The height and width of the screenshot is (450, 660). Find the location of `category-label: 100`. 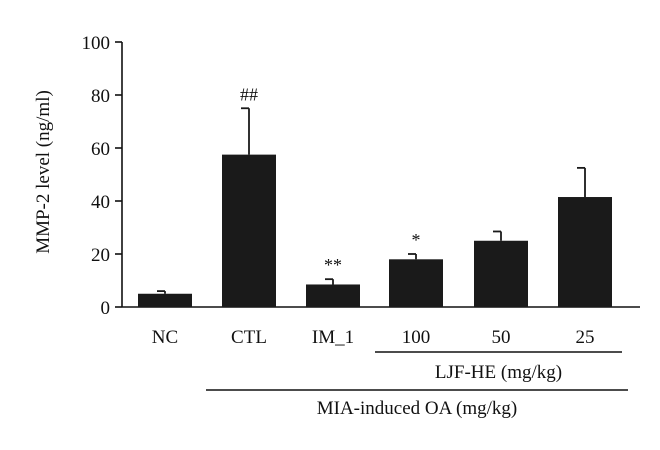

category-label: 100 is located at coordinates (416, 337).